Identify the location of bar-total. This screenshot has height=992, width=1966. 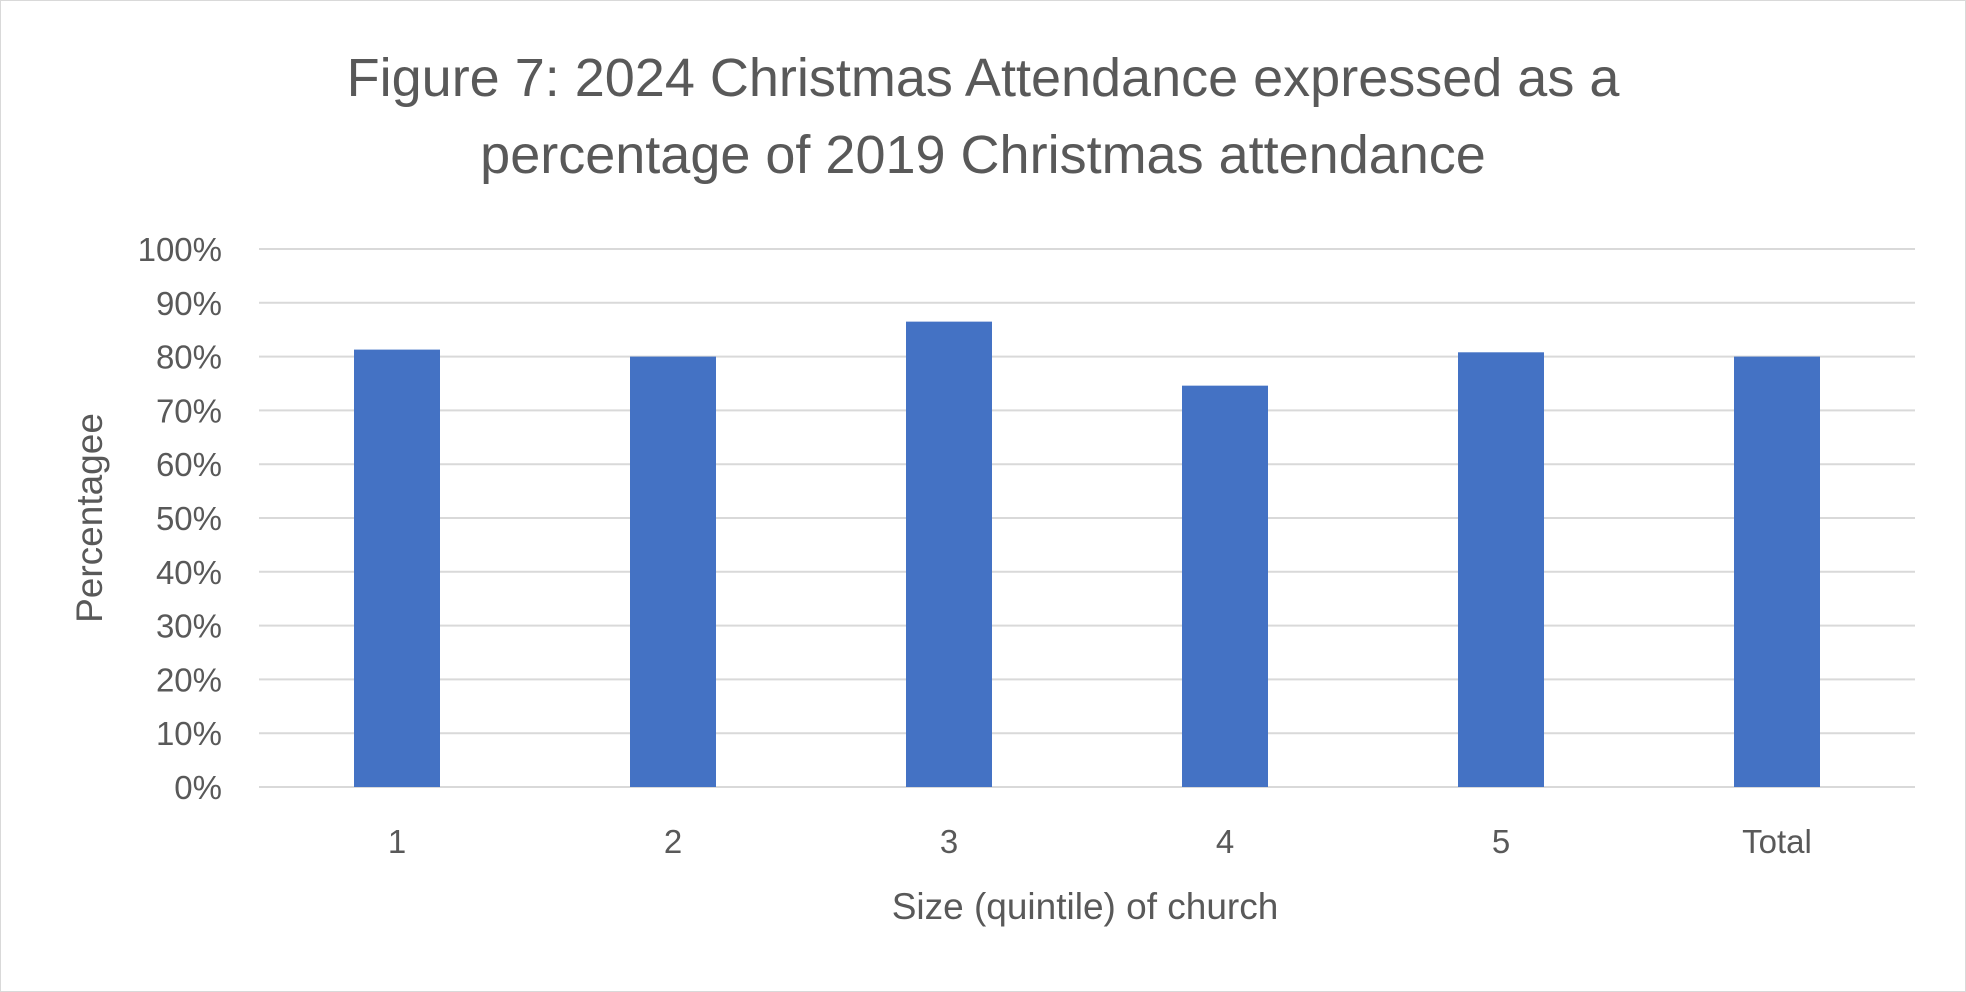
(1777, 571).